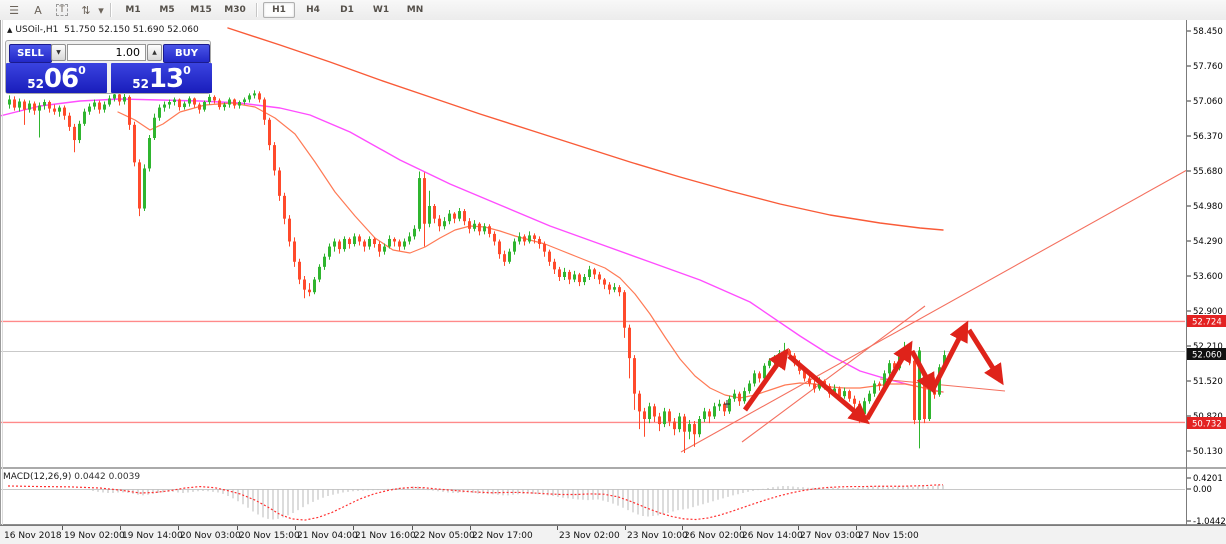 The image size is (1226, 544). I want to click on buy-price-point: 0, so click(187, 70).